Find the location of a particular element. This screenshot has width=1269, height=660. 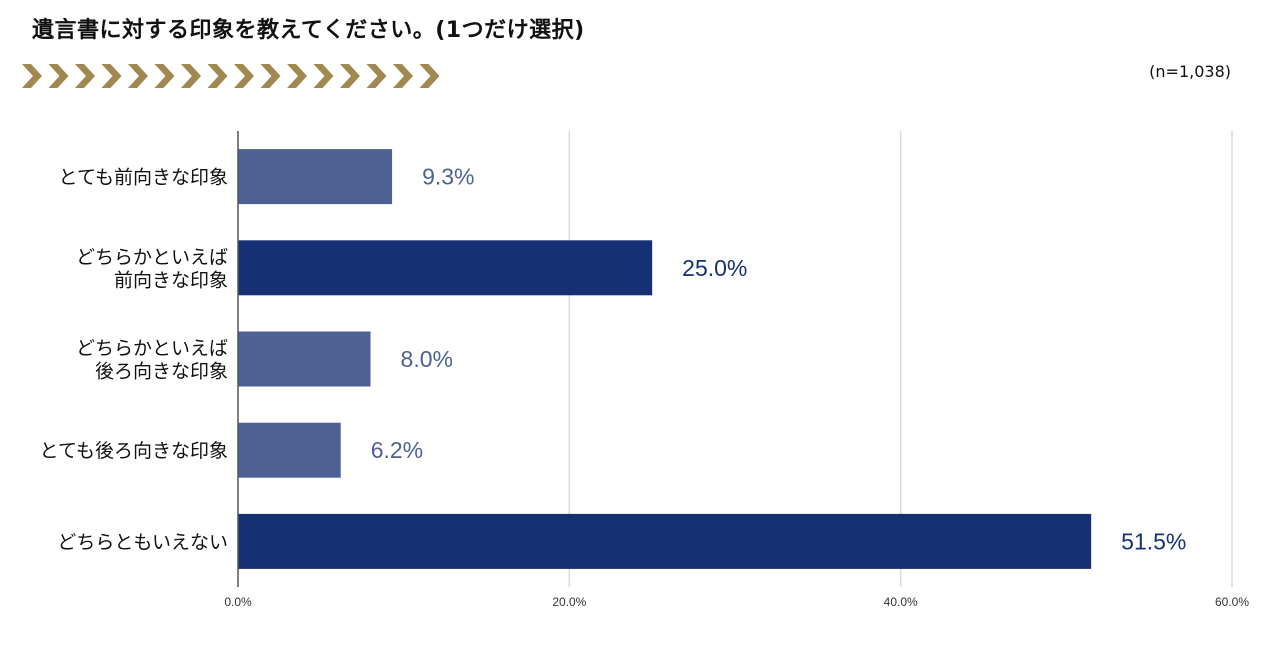

category-label: どちらかといえば後ろ向きな印象 is located at coordinates (152, 360).